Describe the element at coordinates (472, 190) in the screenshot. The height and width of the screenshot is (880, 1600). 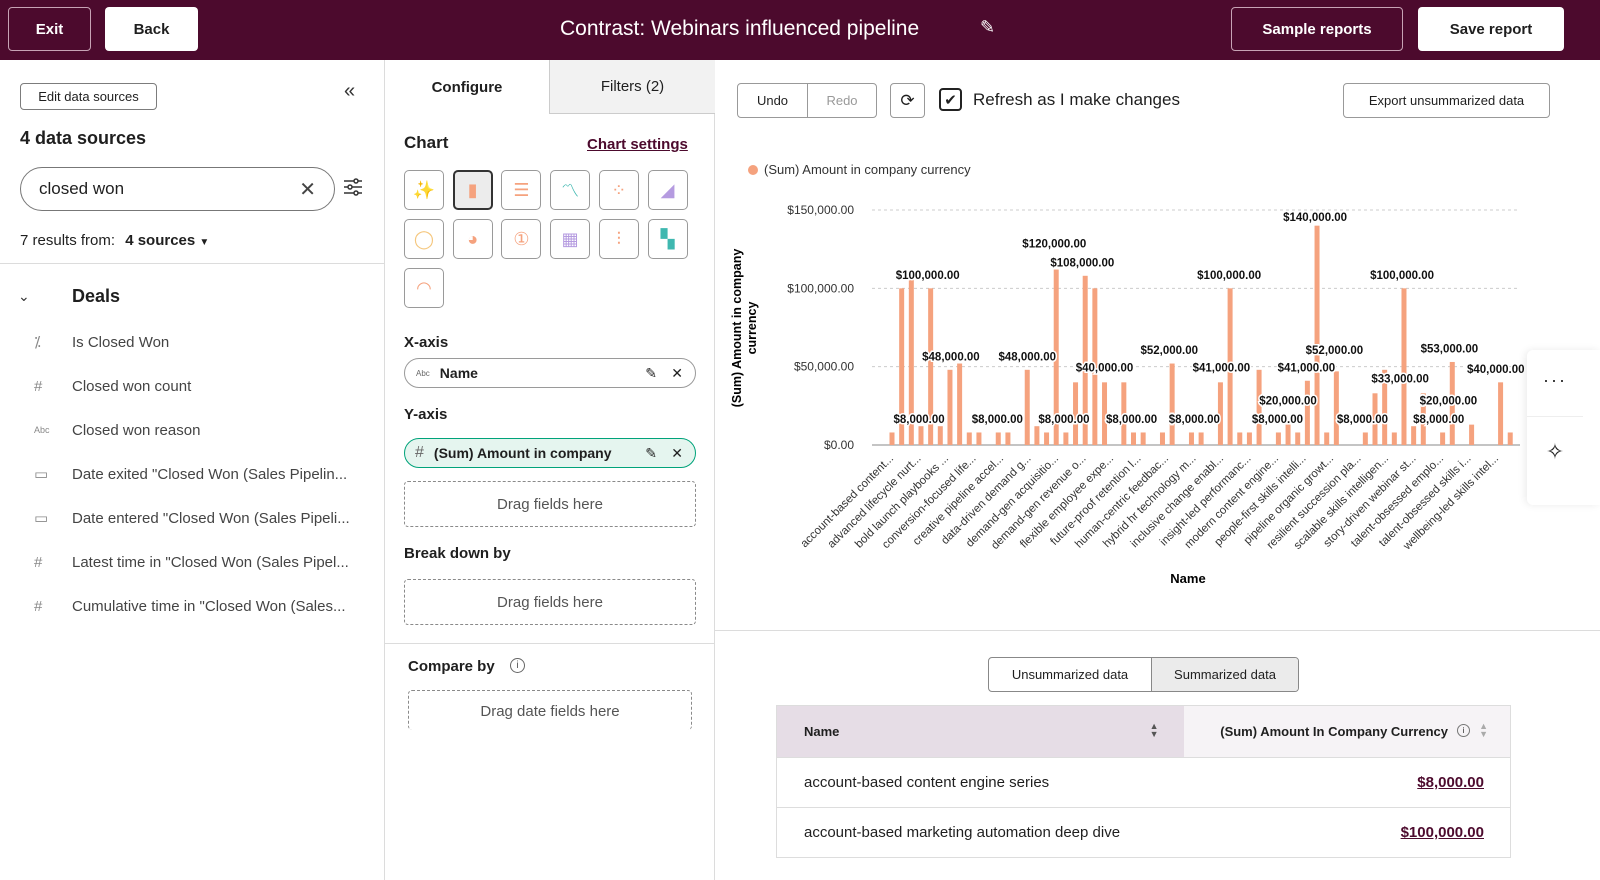
I see `vertical-bar-chart-icon: ▮` at that location.